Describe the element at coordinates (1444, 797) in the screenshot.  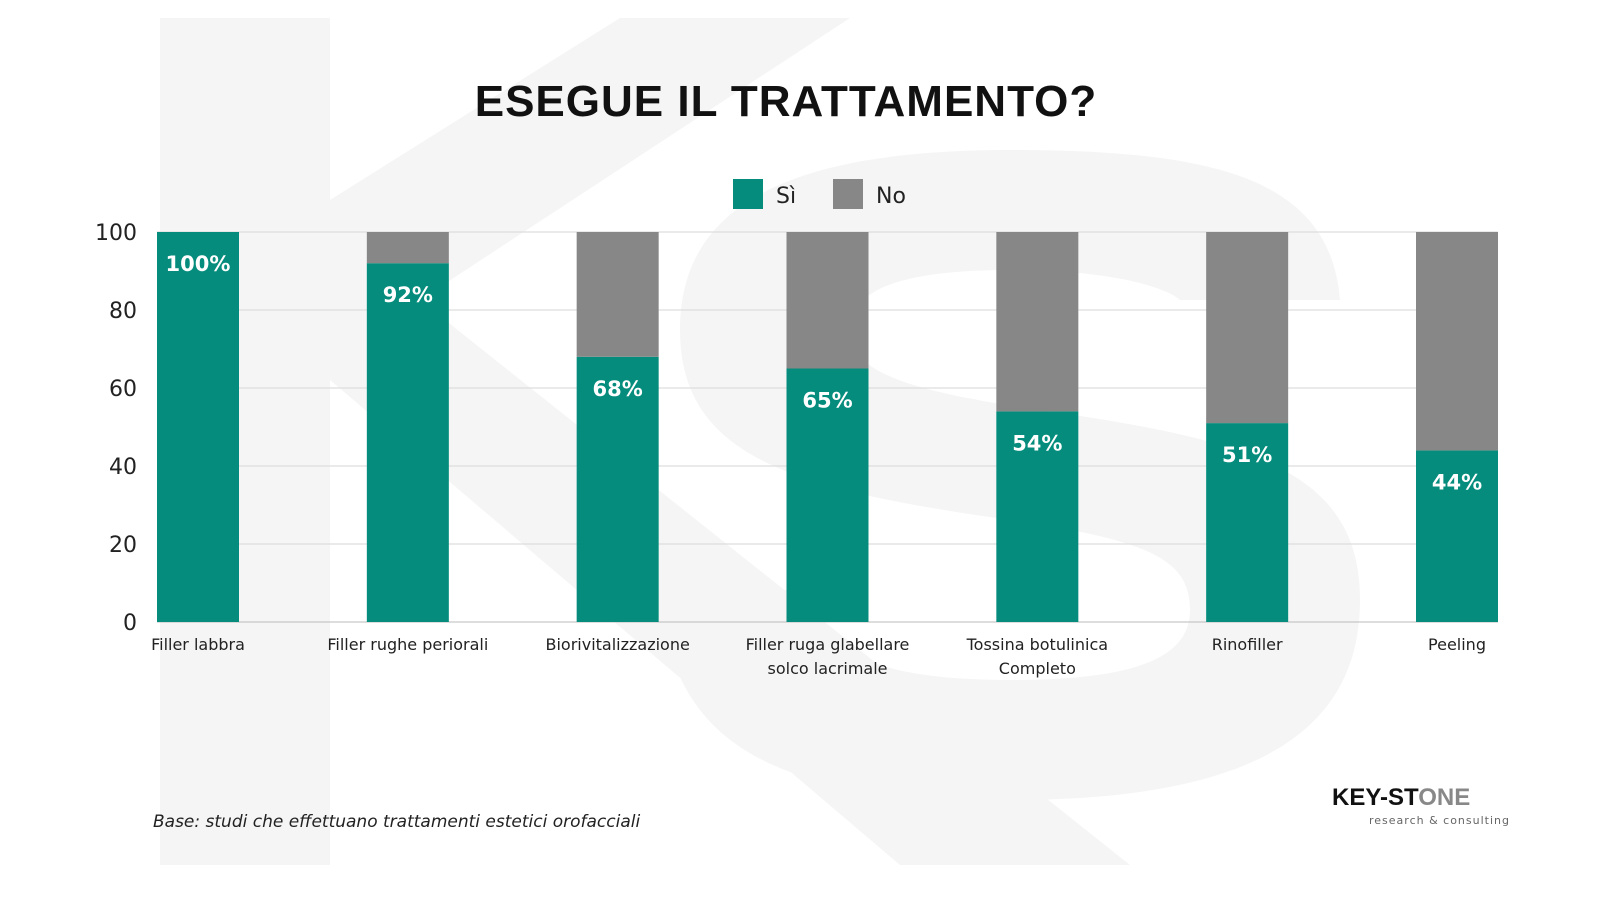
I see `logo-light: ONE` at that location.